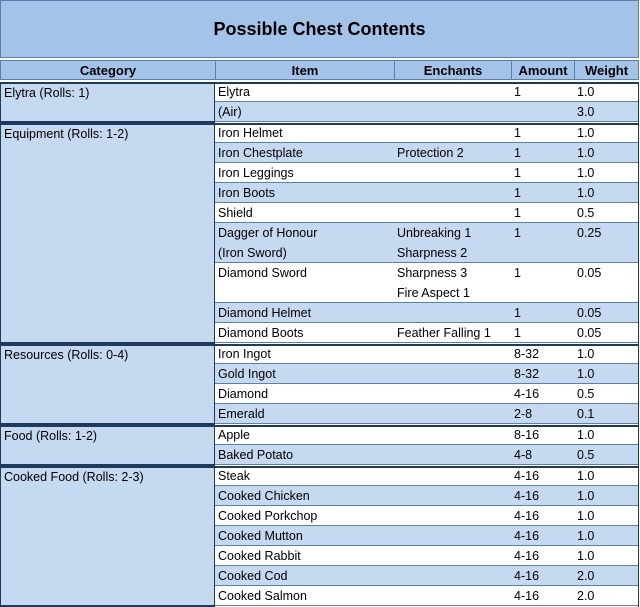 The height and width of the screenshot is (607, 640). I want to click on enchants-cell: Sharpness 2, so click(432, 253).